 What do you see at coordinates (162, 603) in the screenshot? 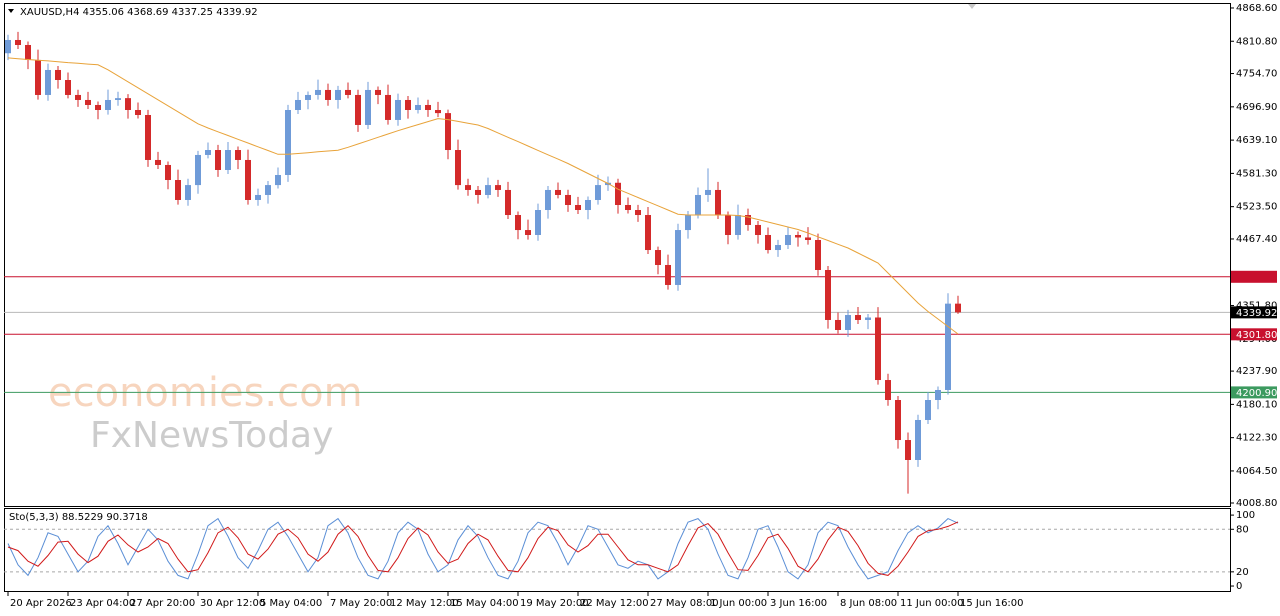
I see `x-tick-label: 27 Apr 20:00` at bounding box center [162, 603].